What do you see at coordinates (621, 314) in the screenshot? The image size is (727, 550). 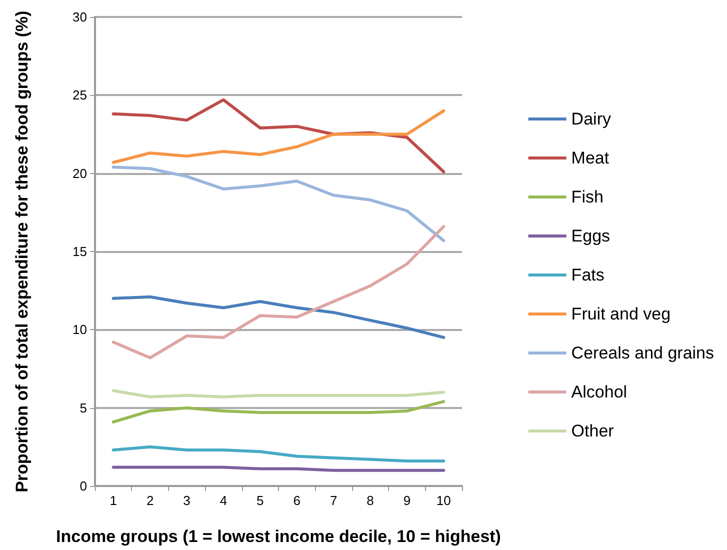 I see `legend-label: Fruit and veg` at bounding box center [621, 314].